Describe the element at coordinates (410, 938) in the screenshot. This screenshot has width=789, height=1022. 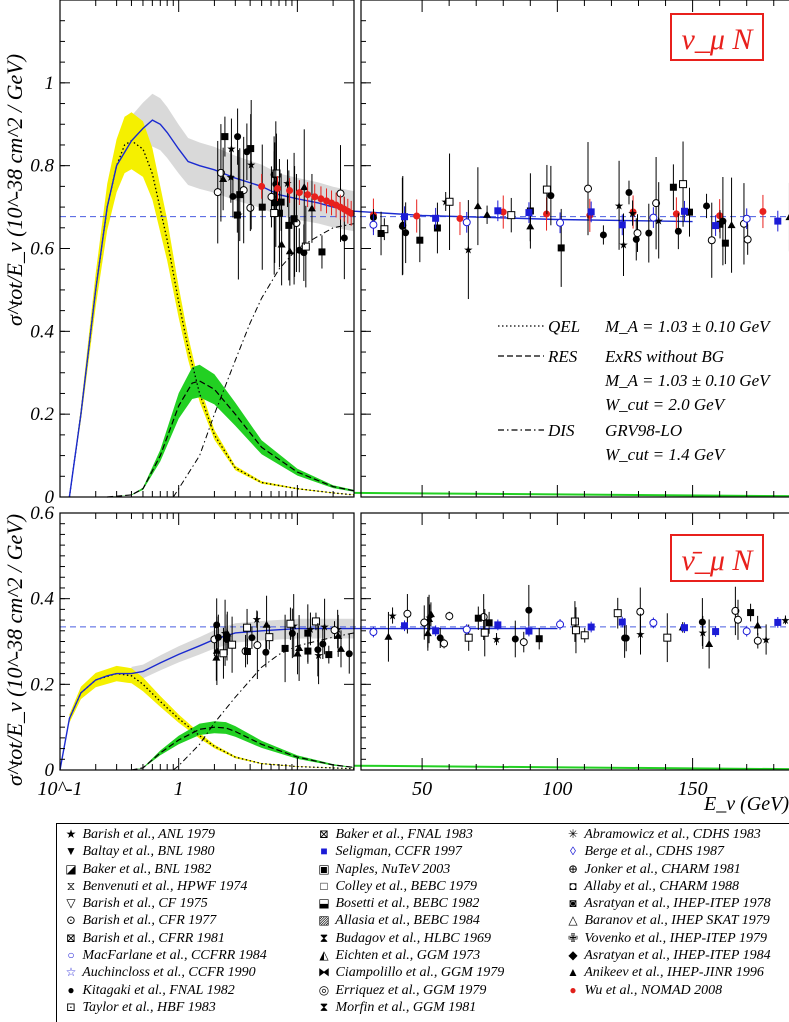
I see `legend-entry: ⧗ Budagov et al., HLBC 1969` at that location.